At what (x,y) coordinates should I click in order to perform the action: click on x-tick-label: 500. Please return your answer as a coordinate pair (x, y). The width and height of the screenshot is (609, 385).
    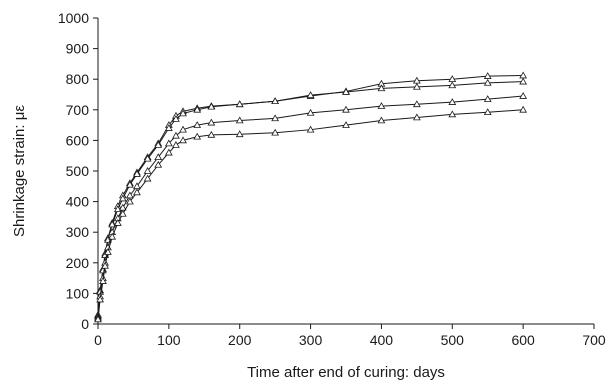
    Looking at the image, I should click on (453, 340).